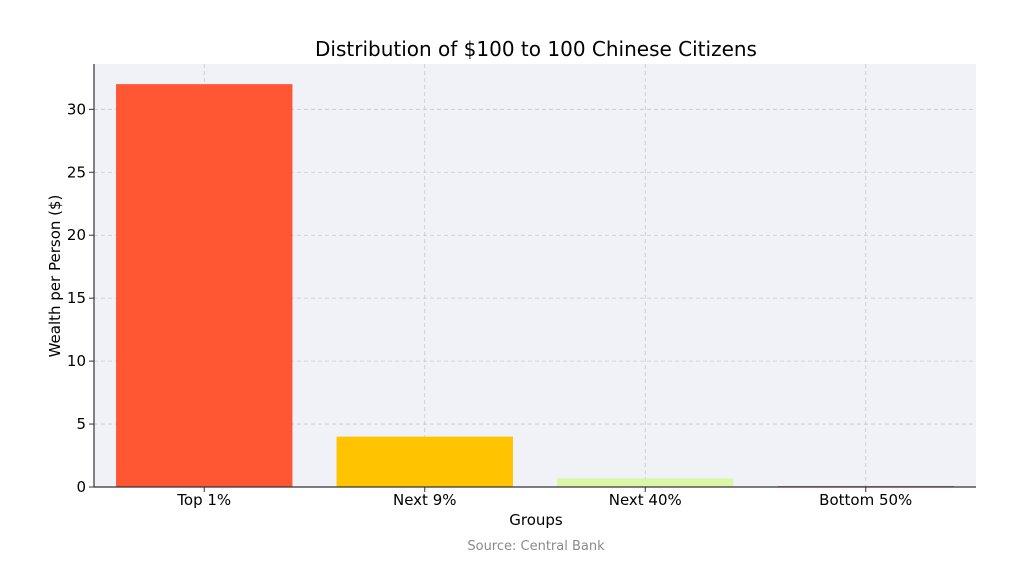 Image resolution: width=1024 pixels, height=576 pixels. Describe the element at coordinates (865, 500) in the screenshot. I see `x-tick-label: Bottom 50%` at that location.